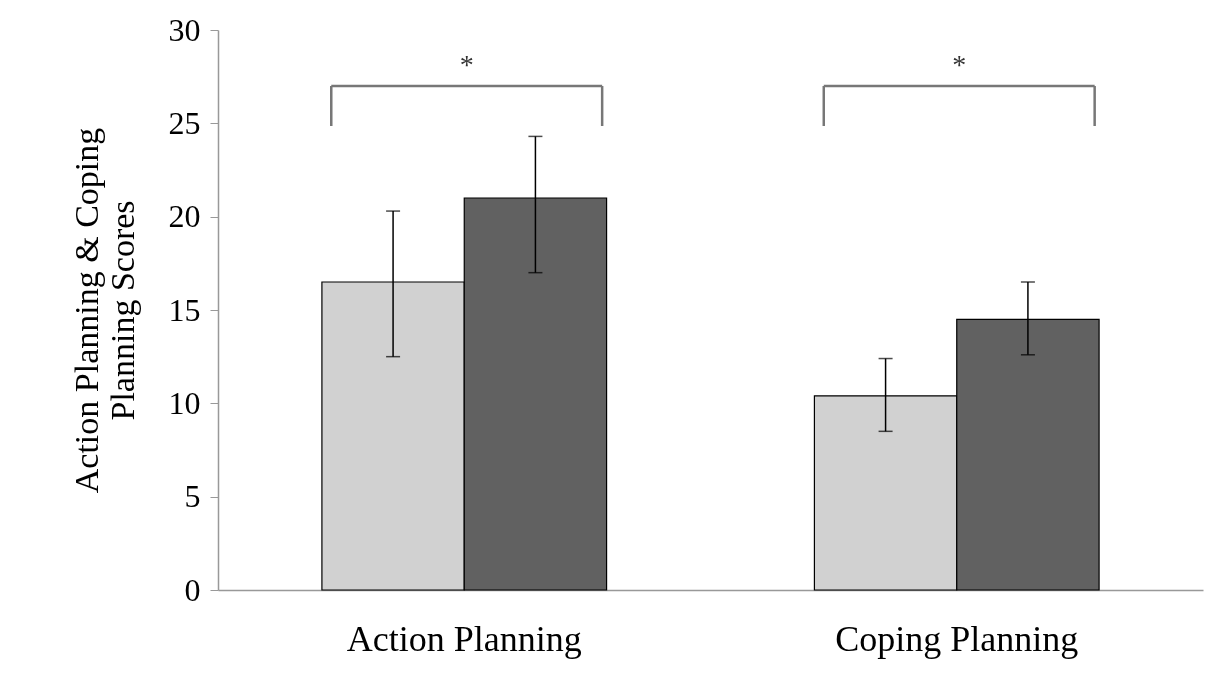 Image resolution: width=1220 pixels, height=700 pixels. What do you see at coordinates (104, 310) in the screenshot?
I see `y-axis-title: Action Planning & Coping Planning Scores` at bounding box center [104, 310].